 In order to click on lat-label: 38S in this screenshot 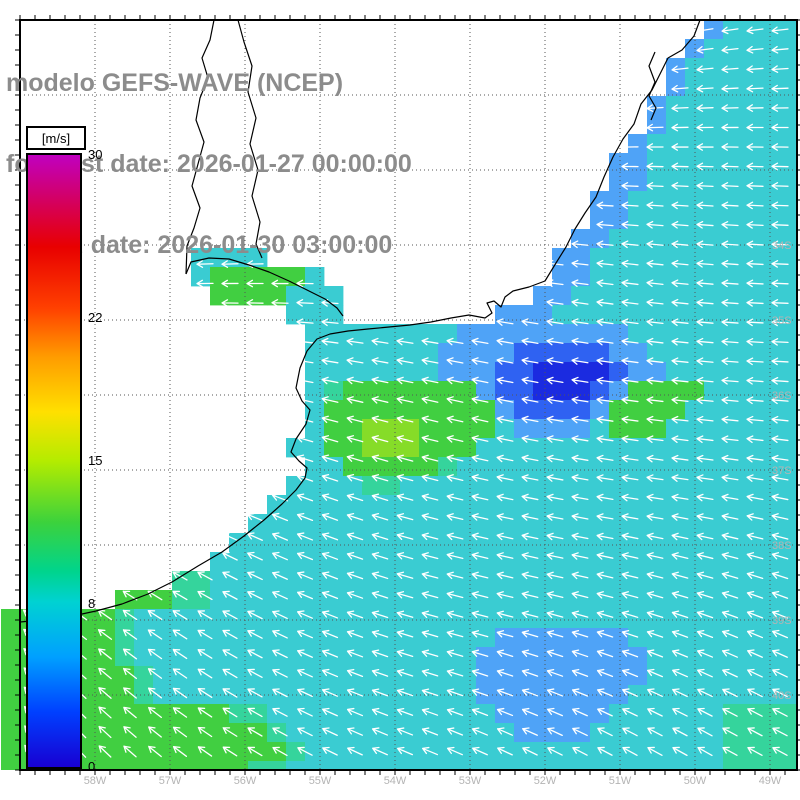, I will do `click(782, 546)`.